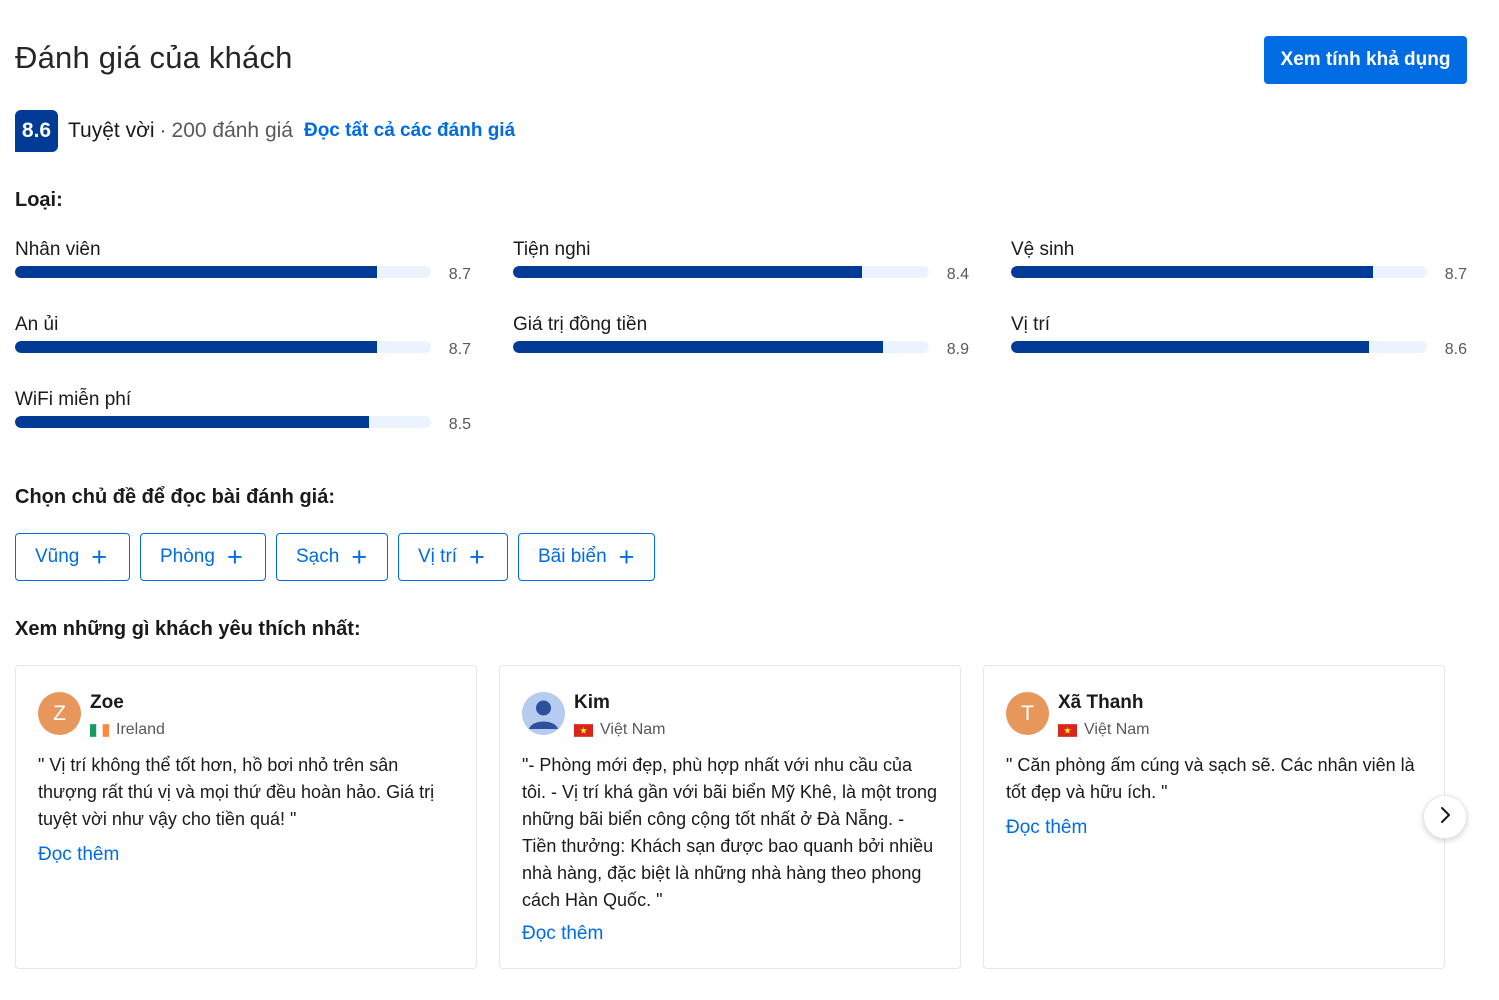  What do you see at coordinates (73, 399) in the screenshot?
I see `category-label: WiFi miễn phí` at bounding box center [73, 399].